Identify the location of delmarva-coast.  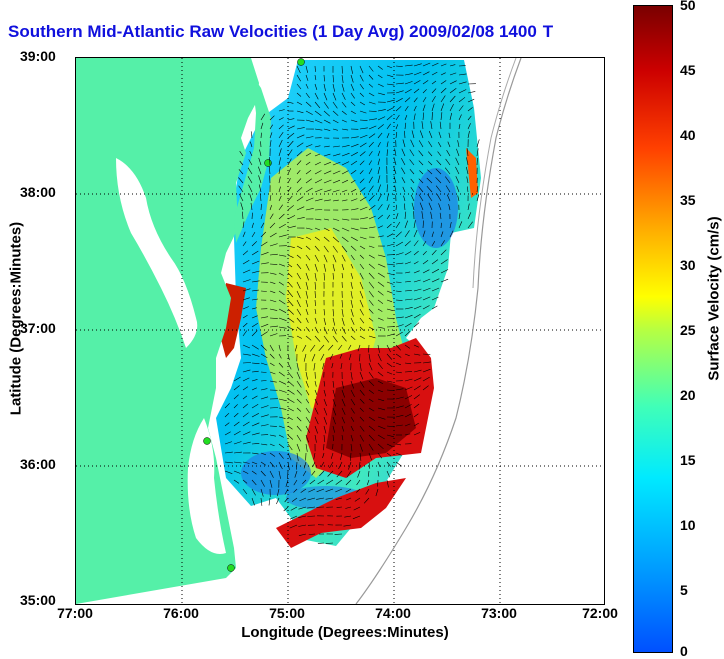
(252, 158).